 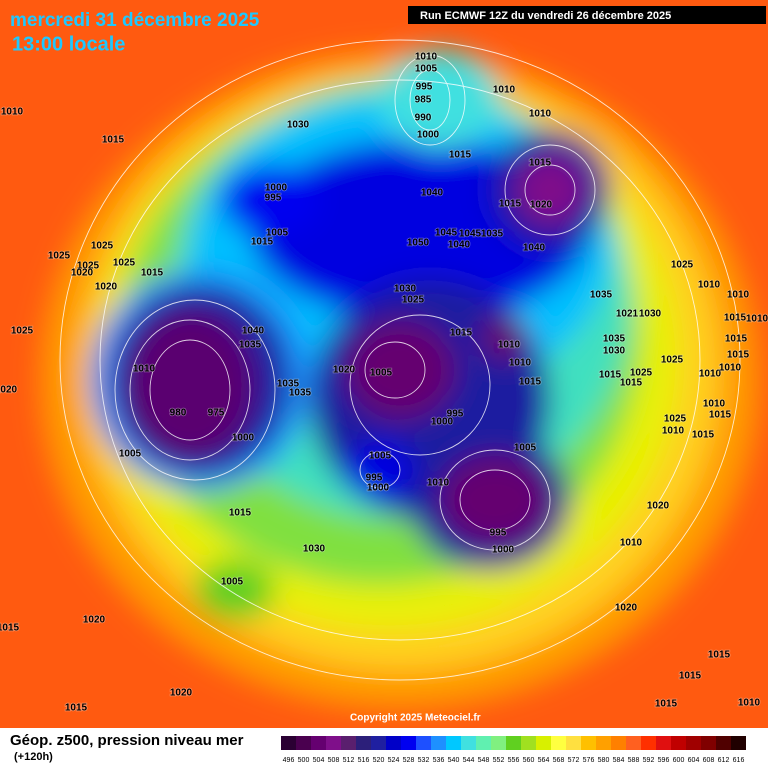 What do you see at coordinates (529, 760) in the screenshot?
I see `colorbar-label: 560` at bounding box center [529, 760].